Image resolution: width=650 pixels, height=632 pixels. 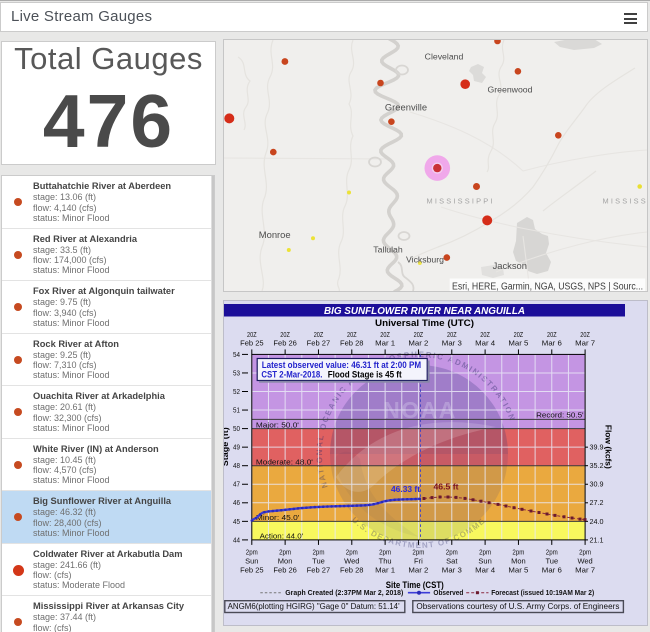 I want to click on svg-text: 48, so click(x=236, y=465).